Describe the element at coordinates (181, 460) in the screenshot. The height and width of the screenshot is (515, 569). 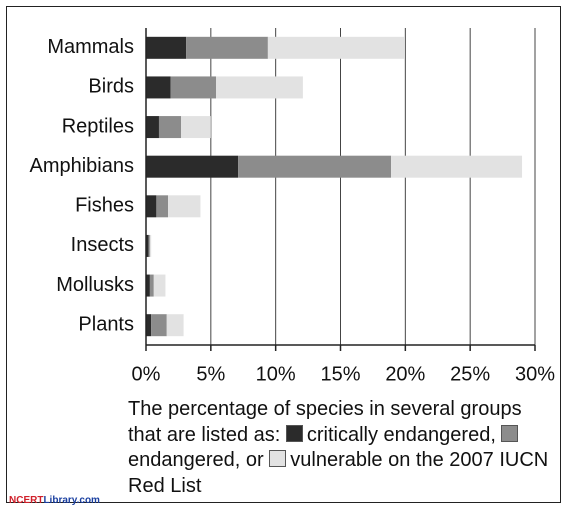
I see `legend-label: endangered` at that location.